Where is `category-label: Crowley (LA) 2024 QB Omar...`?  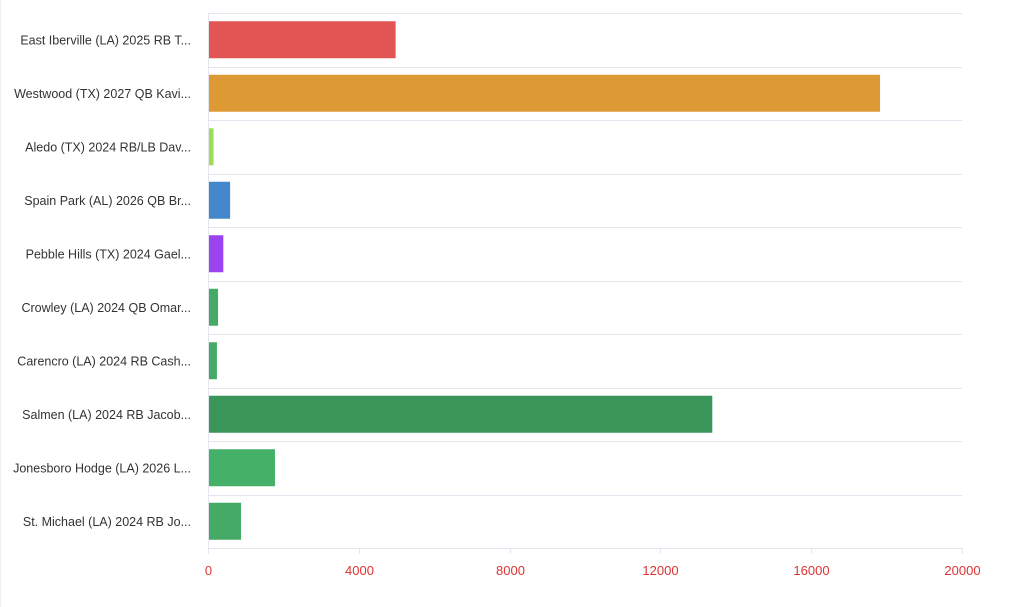 category-label: Crowley (LA) 2024 QB Omar... is located at coordinates (106, 308).